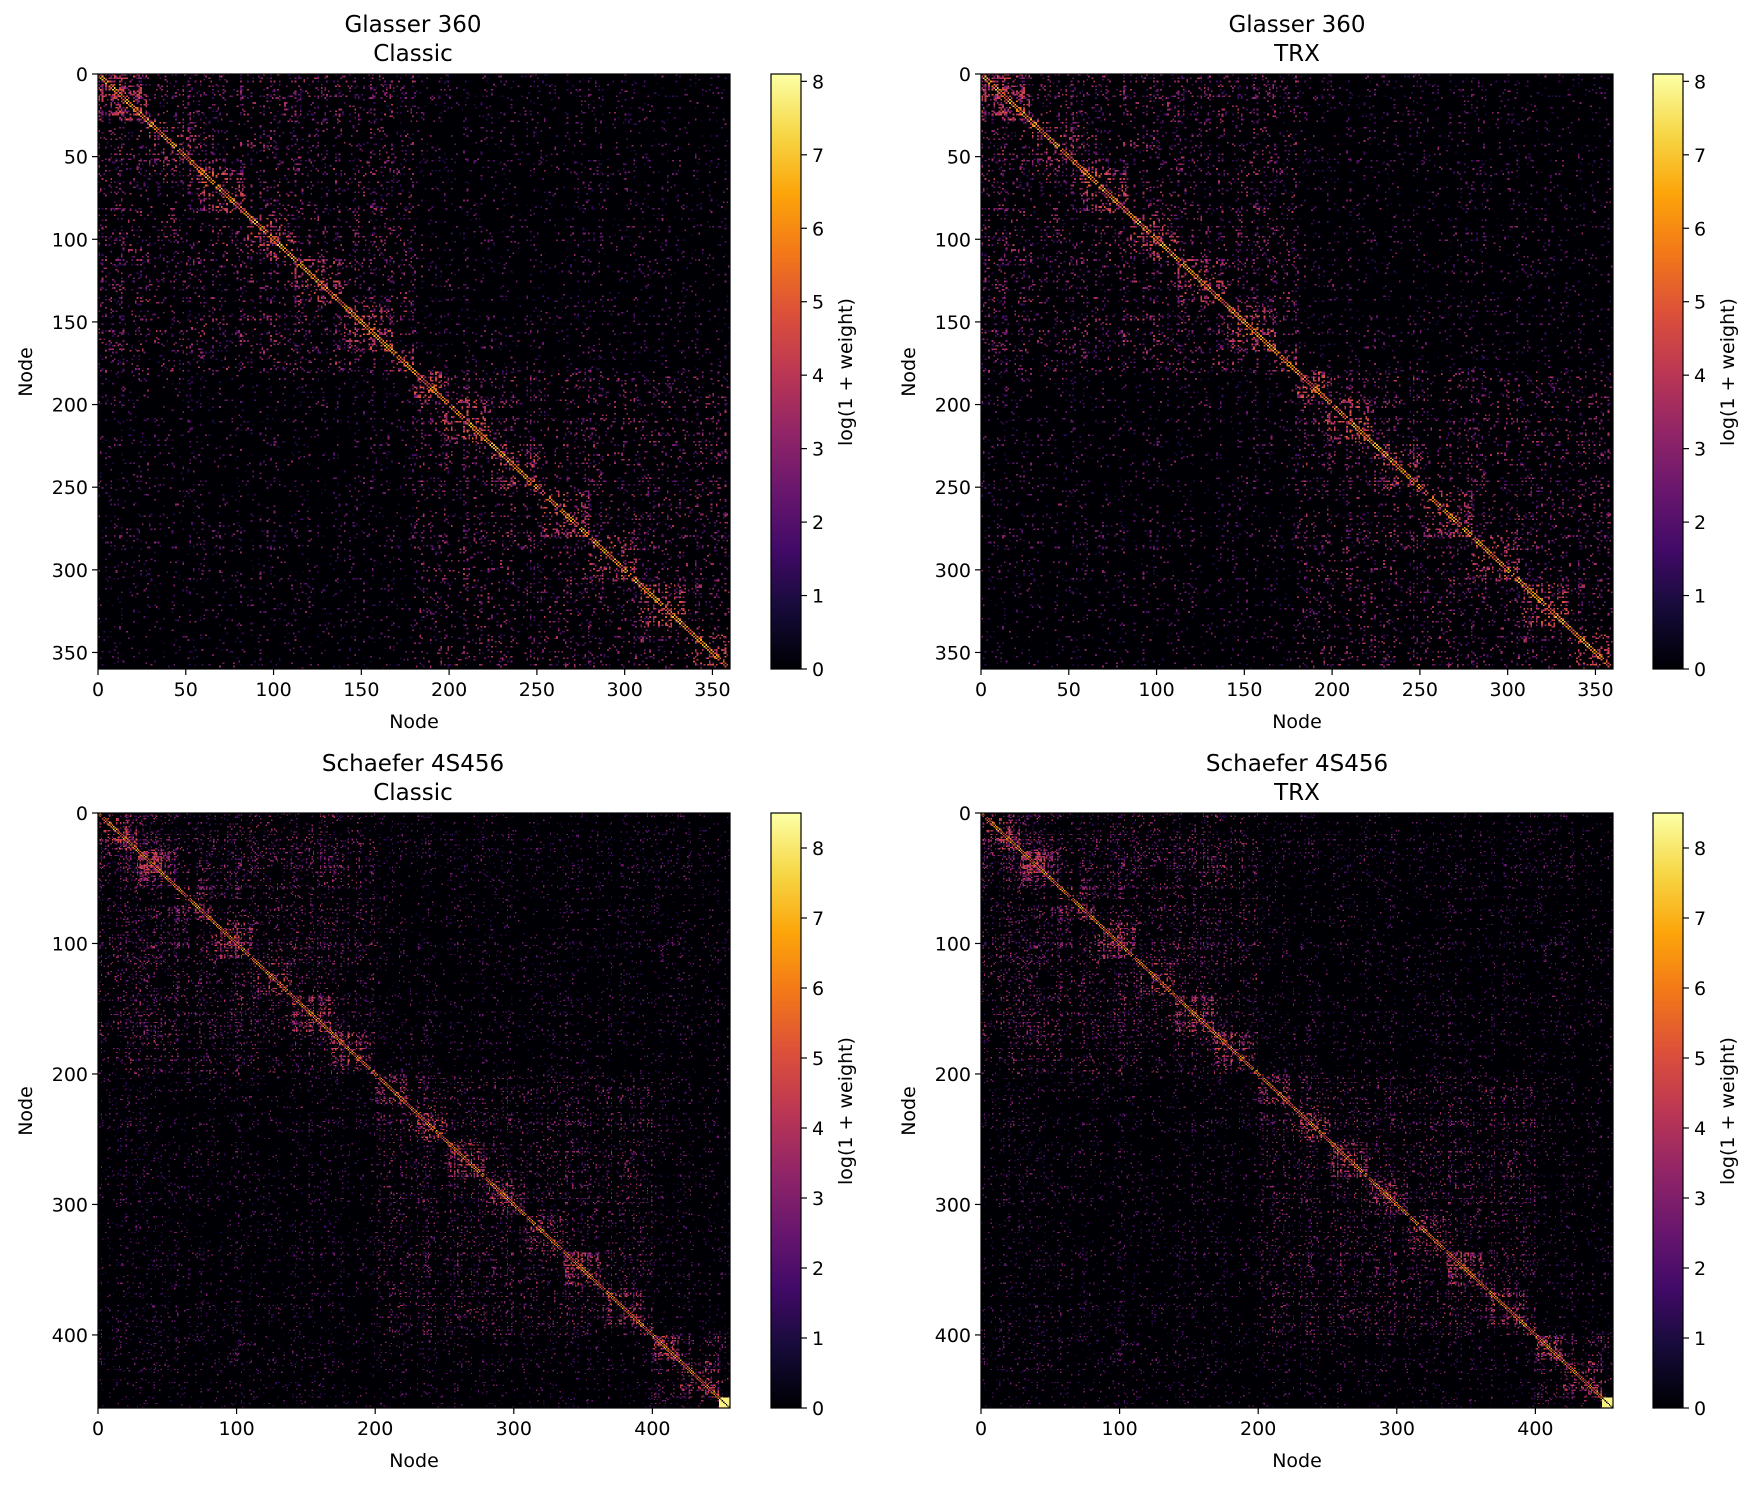 Image resolution: width=1751 pixels, height=1485 pixels. I want to click on x-tick-label: 50, so click(1069, 690).